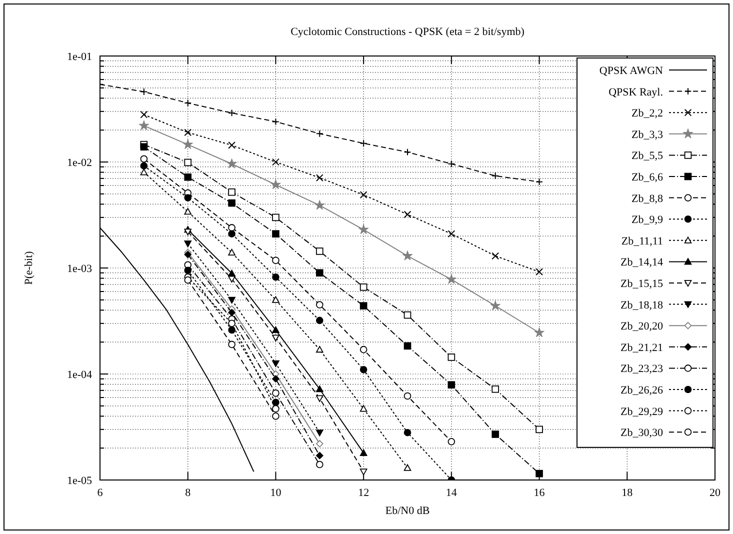 Image resolution: width=733 pixels, height=534 pixels. I want to click on legend-label: Zb_2,2, so click(647, 114).